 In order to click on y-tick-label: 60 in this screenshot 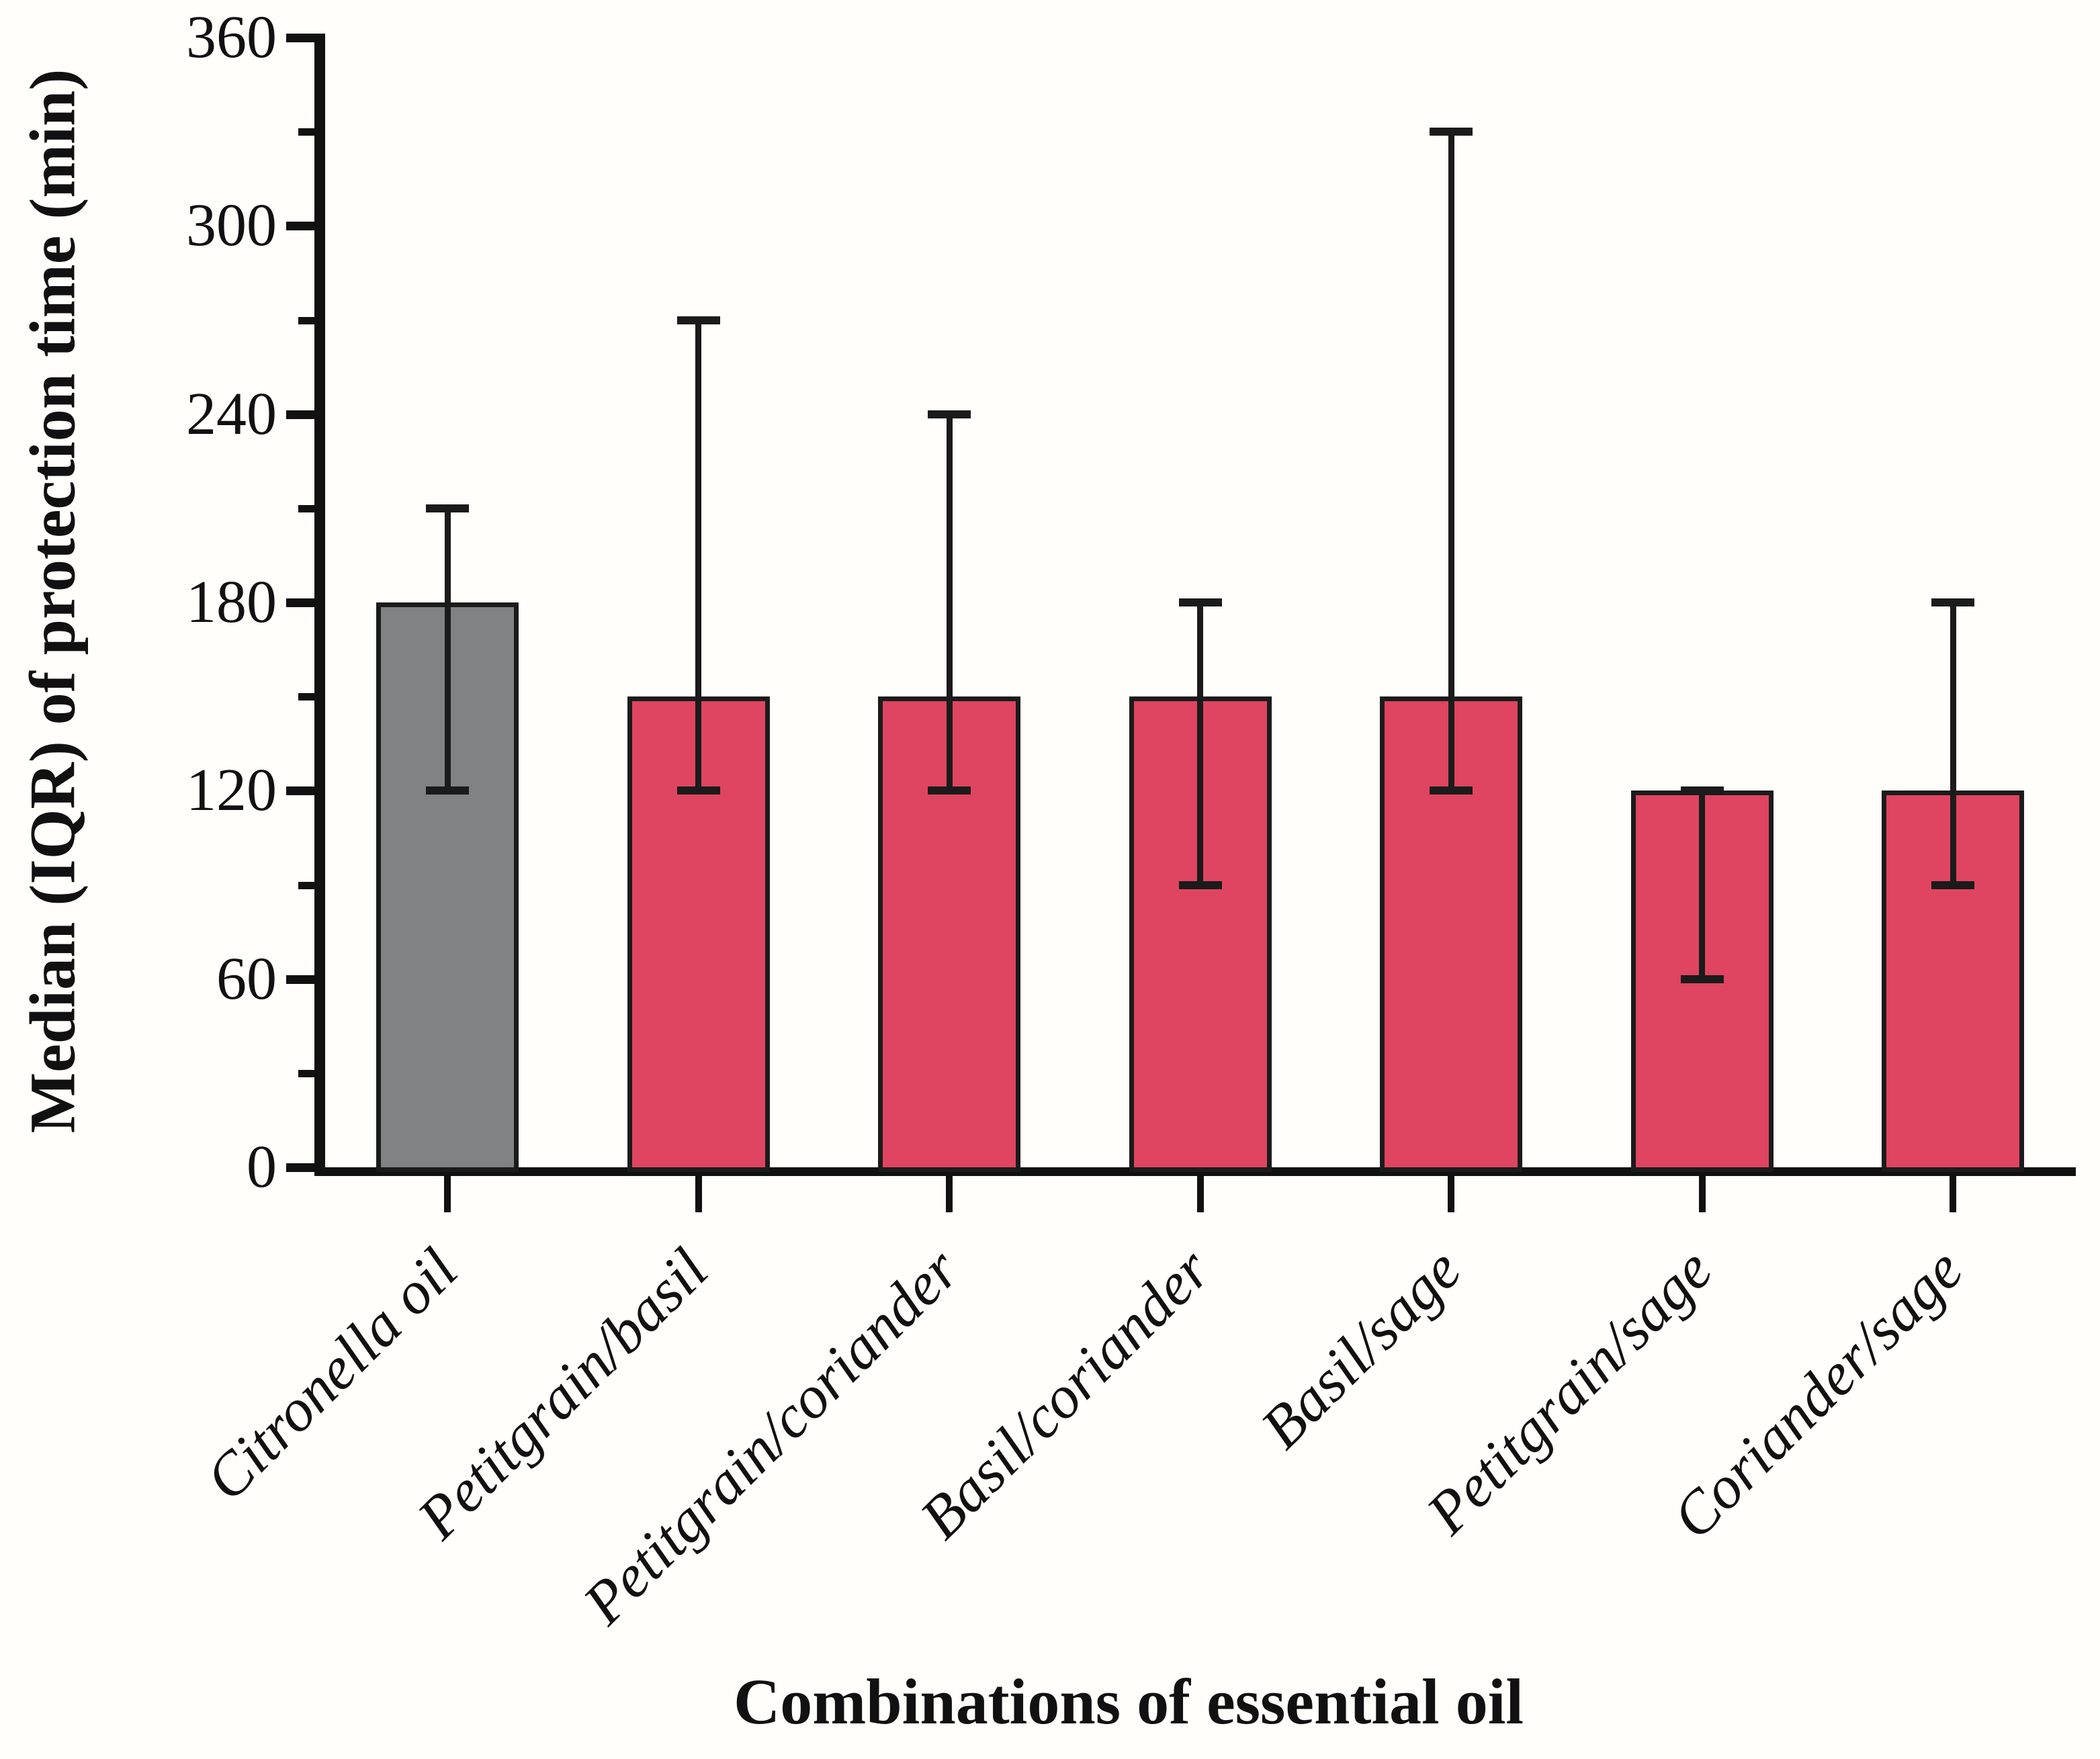, I will do `click(247, 978)`.